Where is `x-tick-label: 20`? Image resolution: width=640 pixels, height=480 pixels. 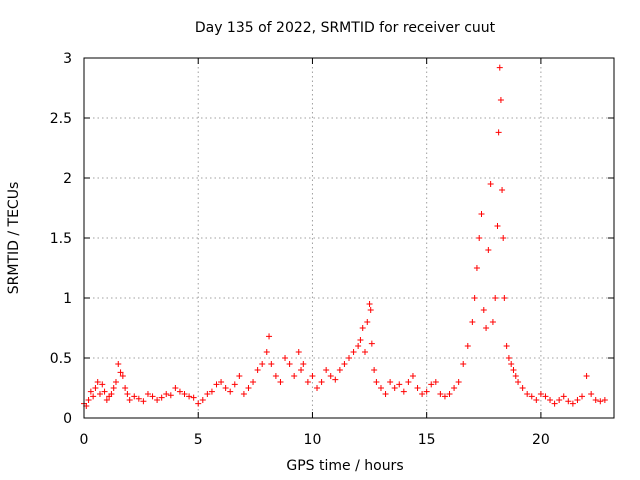 x-tick-label: 20 is located at coordinates (541, 440).